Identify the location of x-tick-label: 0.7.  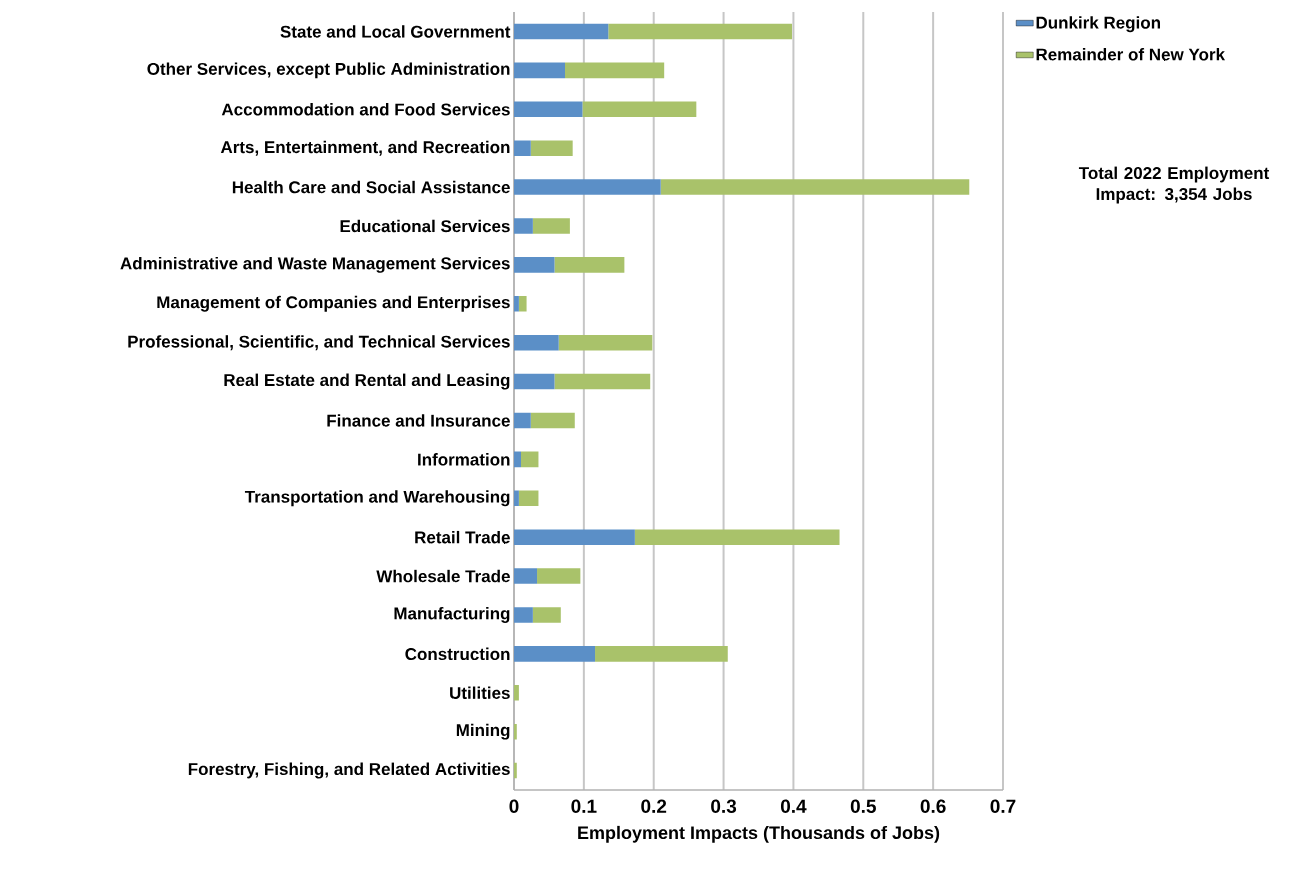
(1003, 806).